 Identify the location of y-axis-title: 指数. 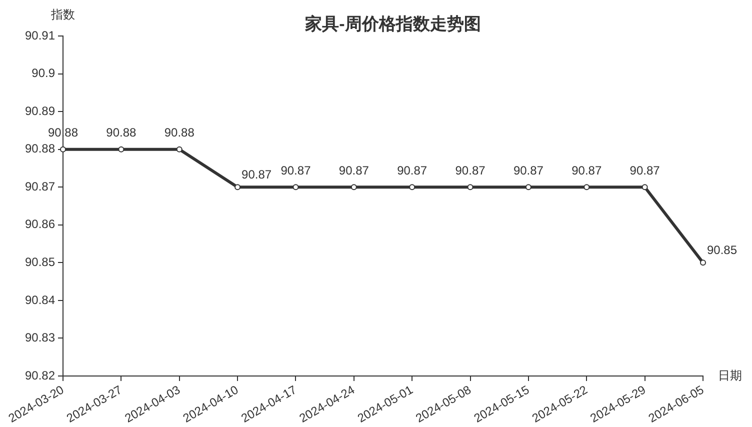
(62, 14).